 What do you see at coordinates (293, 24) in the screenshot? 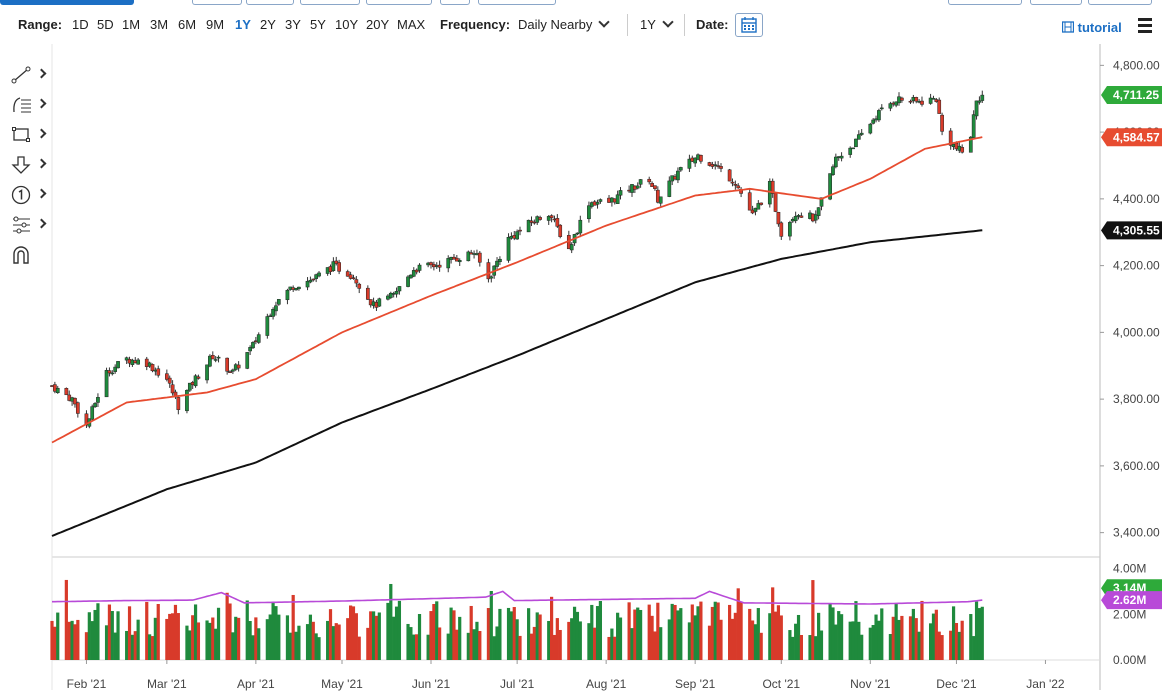
I see `range-3y: 3Y` at bounding box center [293, 24].